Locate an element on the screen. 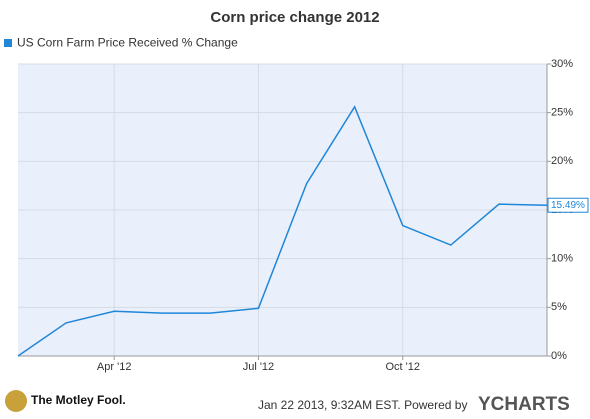 The width and height of the screenshot is (590, 419). timestamp: Jan 22 2013, 9:32AM EST. Powered by is located at coordinates (362, 405).